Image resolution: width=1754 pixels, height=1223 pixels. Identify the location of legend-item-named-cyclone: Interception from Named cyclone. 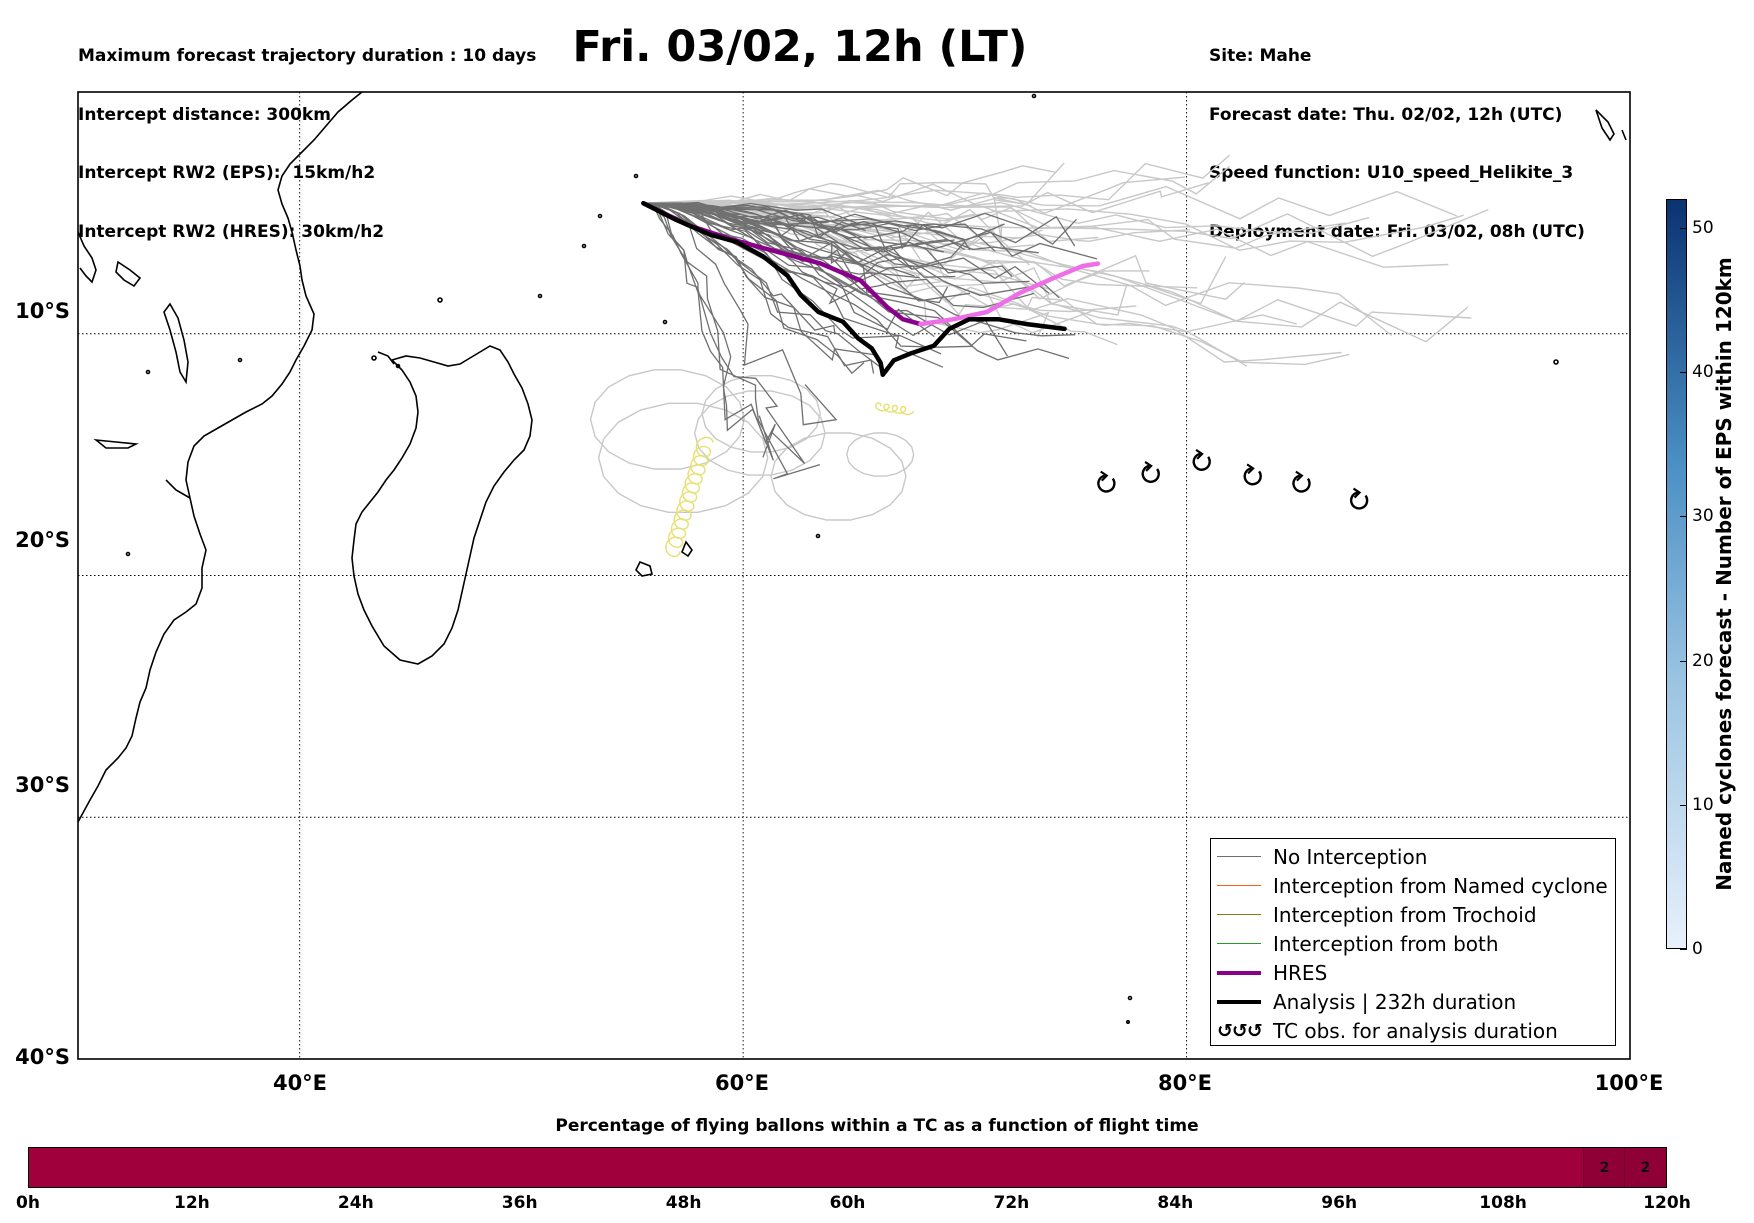
(1413, 886).